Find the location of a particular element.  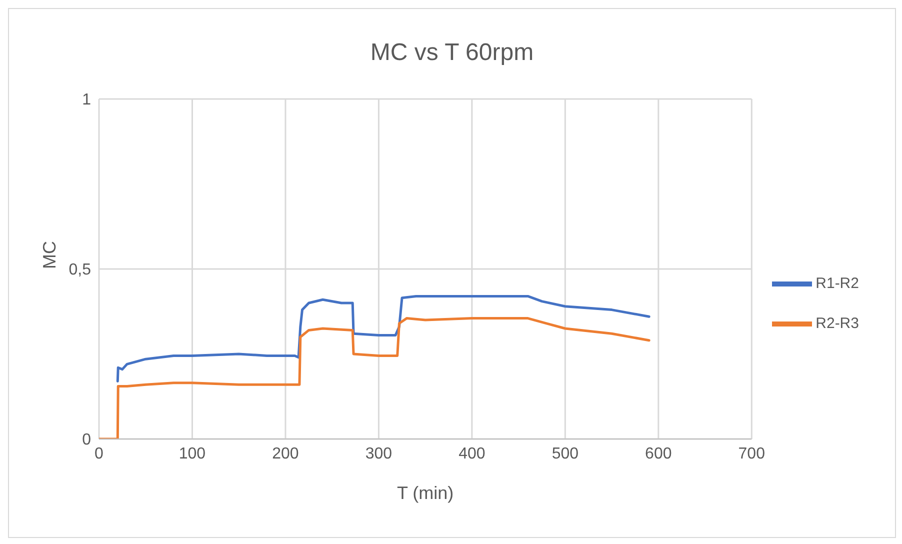

x-tick-label: 300 is located at coordinates (378, 453).